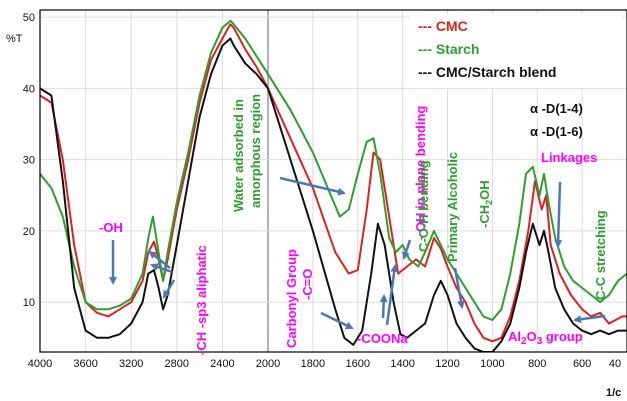  I want to click on annotation-oh-bend: - OH in plane bending, so click(420, 173).